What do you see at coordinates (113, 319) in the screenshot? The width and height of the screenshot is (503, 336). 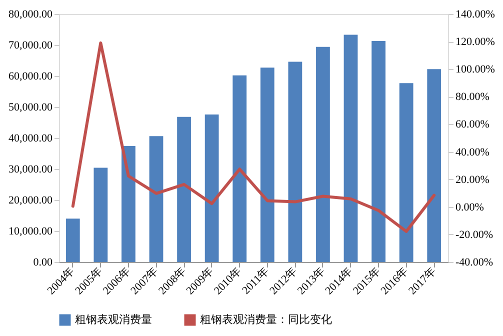 I see `legend-label: 粗钢表观消费量` at bounding box center [113, 319].